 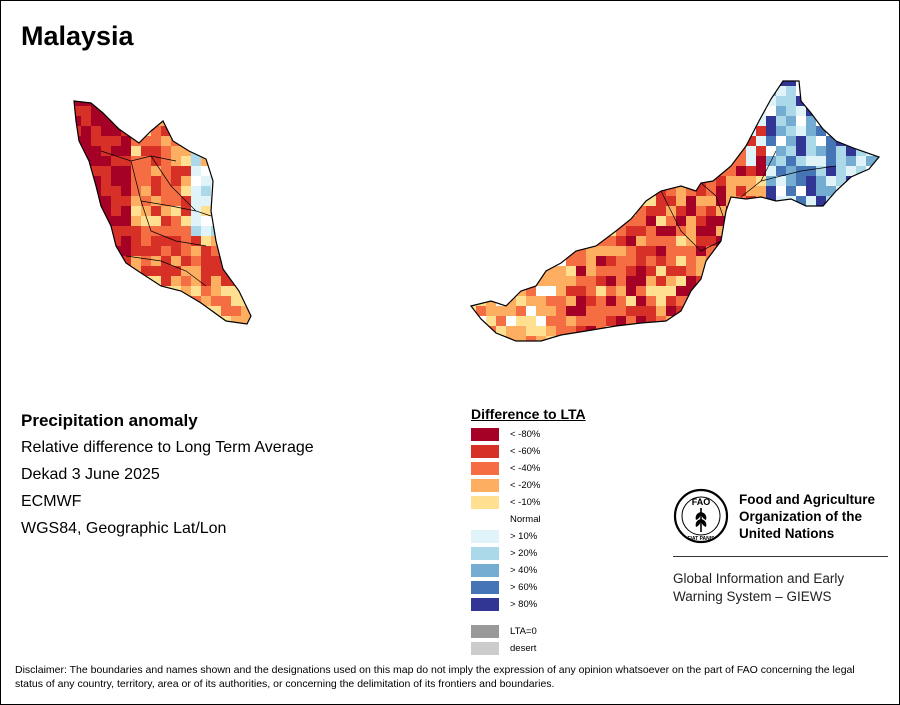 What do you see at coordinates (787, 533) in the screenshot?
I see `fao-name-line3: United Nations` at bounding box center [787, 533].